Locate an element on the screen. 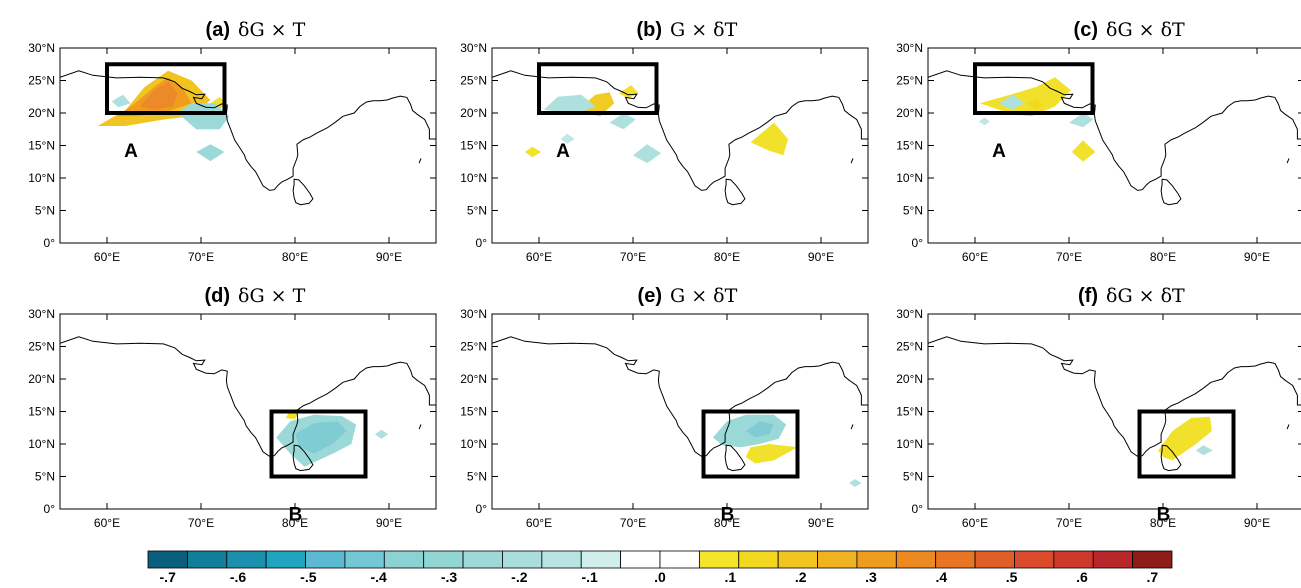  colorbar: -.7 -.6 -.5 -.4 -.3 -.2 -.1 .0 .1 .2 .3 .4 .5 .6 .7 is located at coordinates (660, 567).